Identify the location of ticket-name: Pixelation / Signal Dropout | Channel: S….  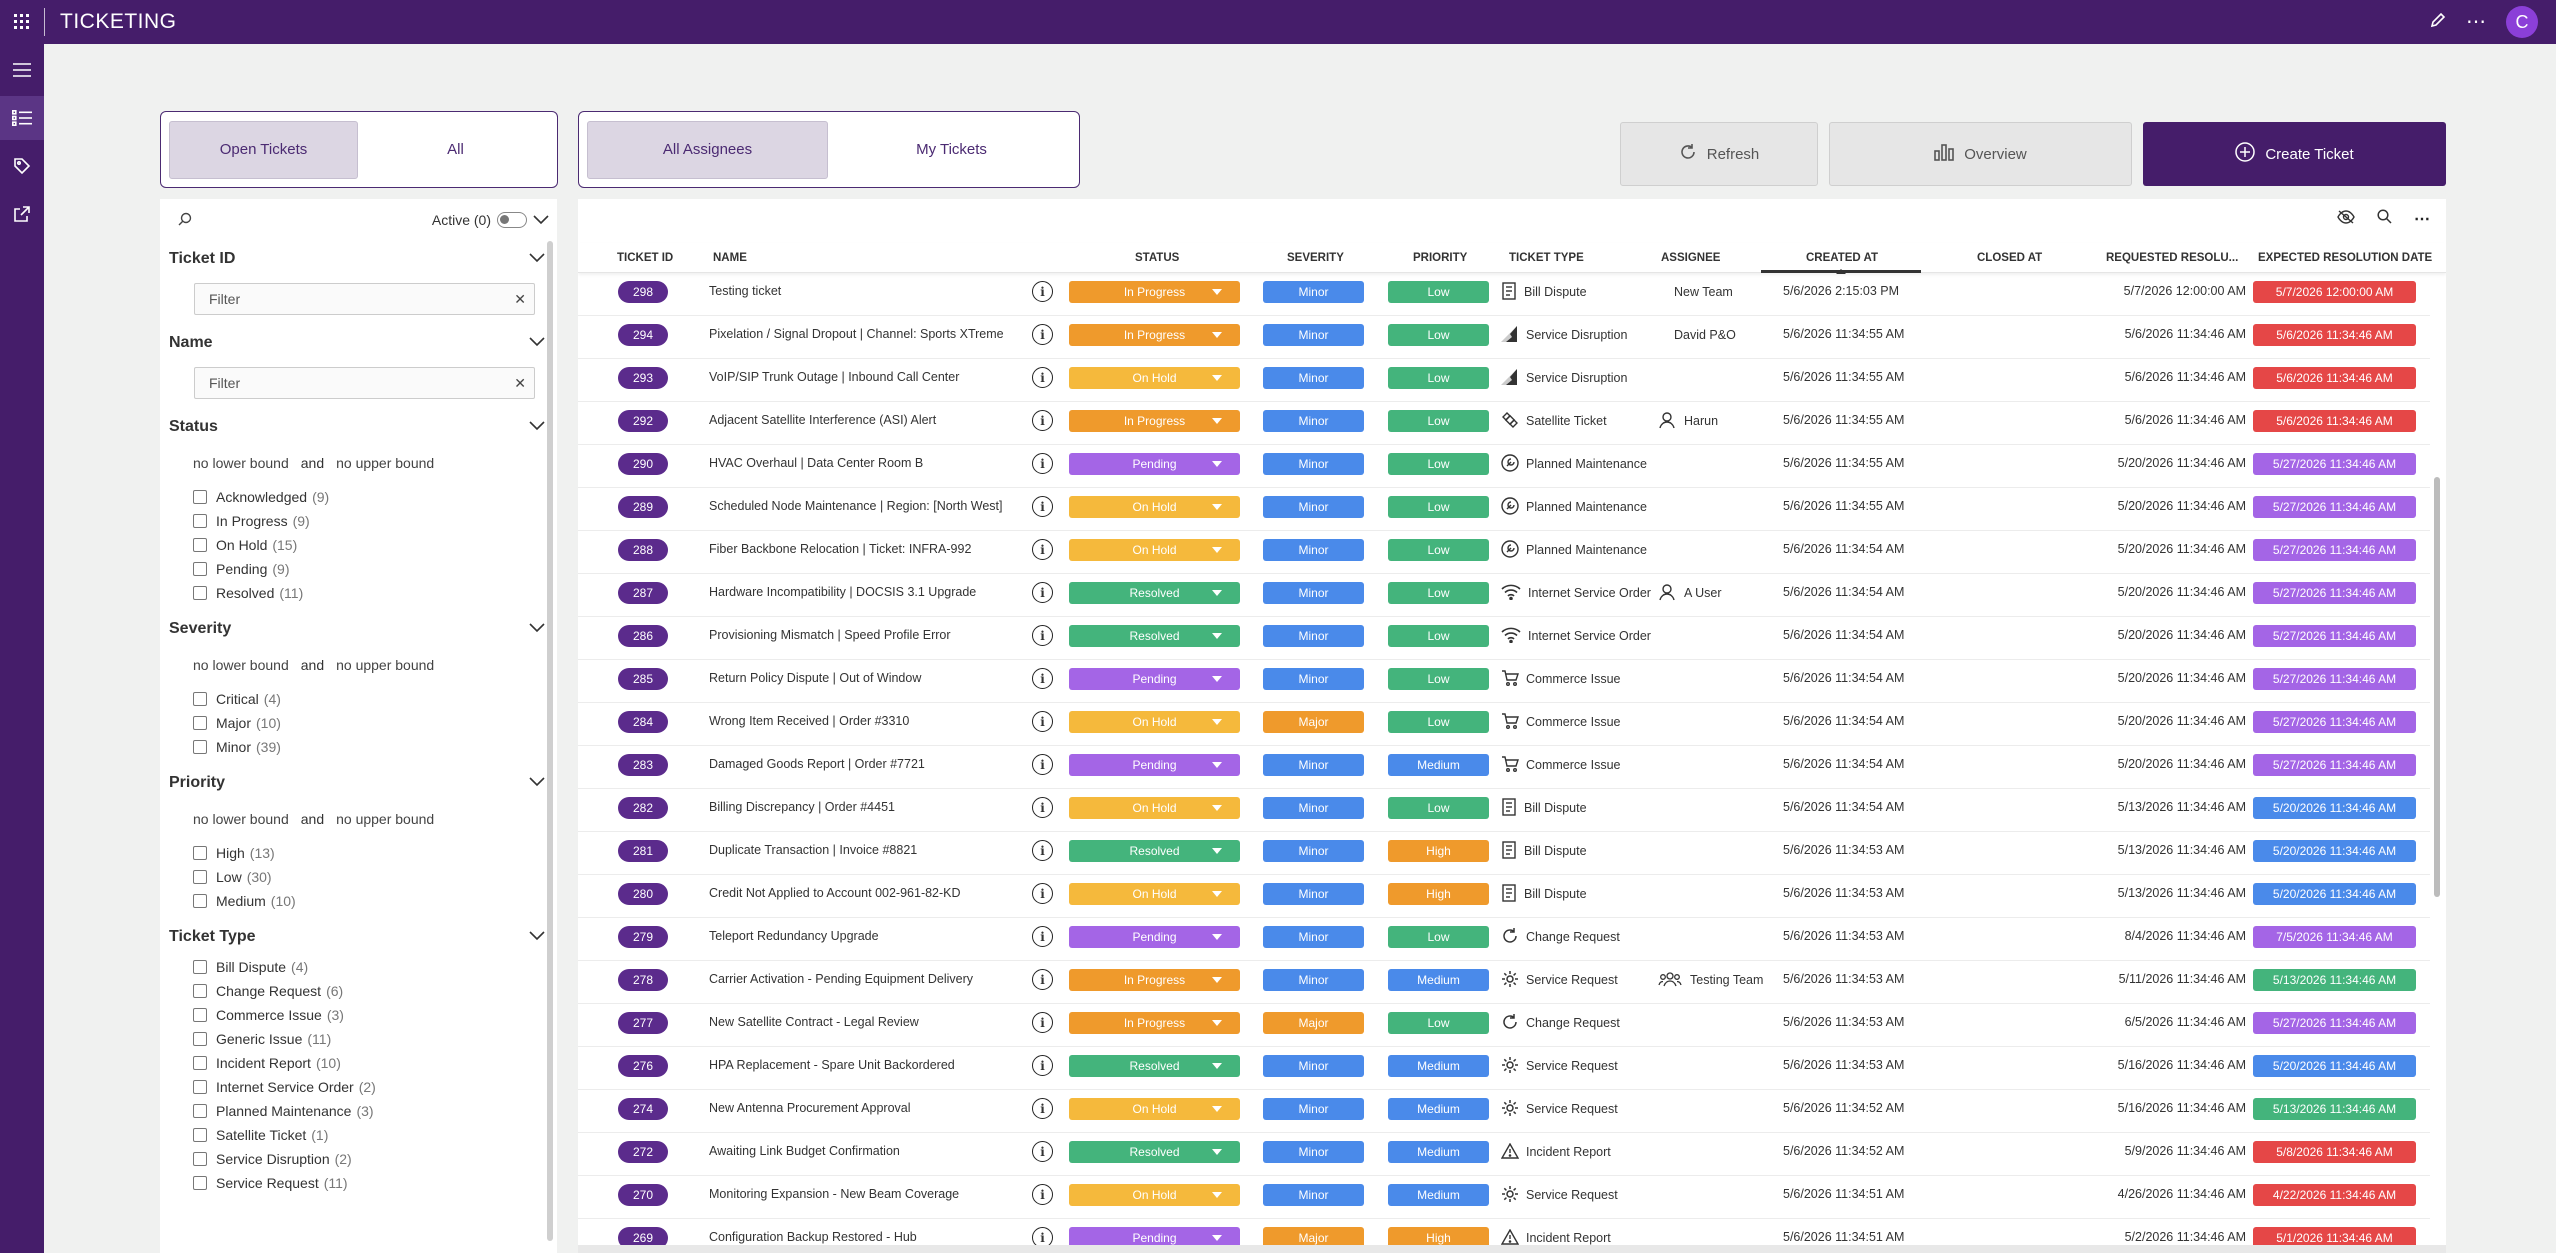
(856, 334).